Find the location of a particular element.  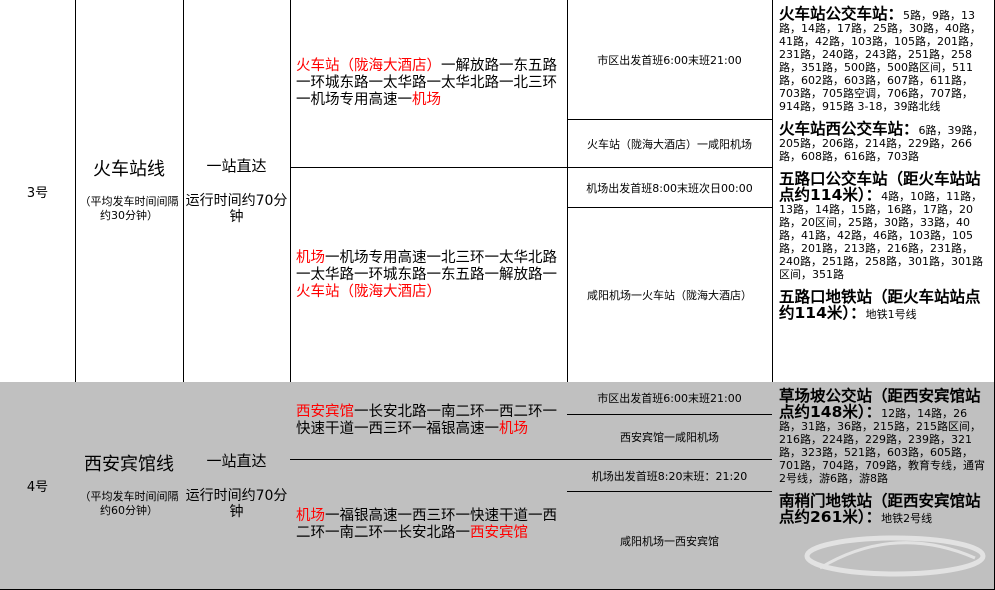

stop-title: 五路口公交车站（距火车站站点约114米）： is located at coordinates (880, 187).